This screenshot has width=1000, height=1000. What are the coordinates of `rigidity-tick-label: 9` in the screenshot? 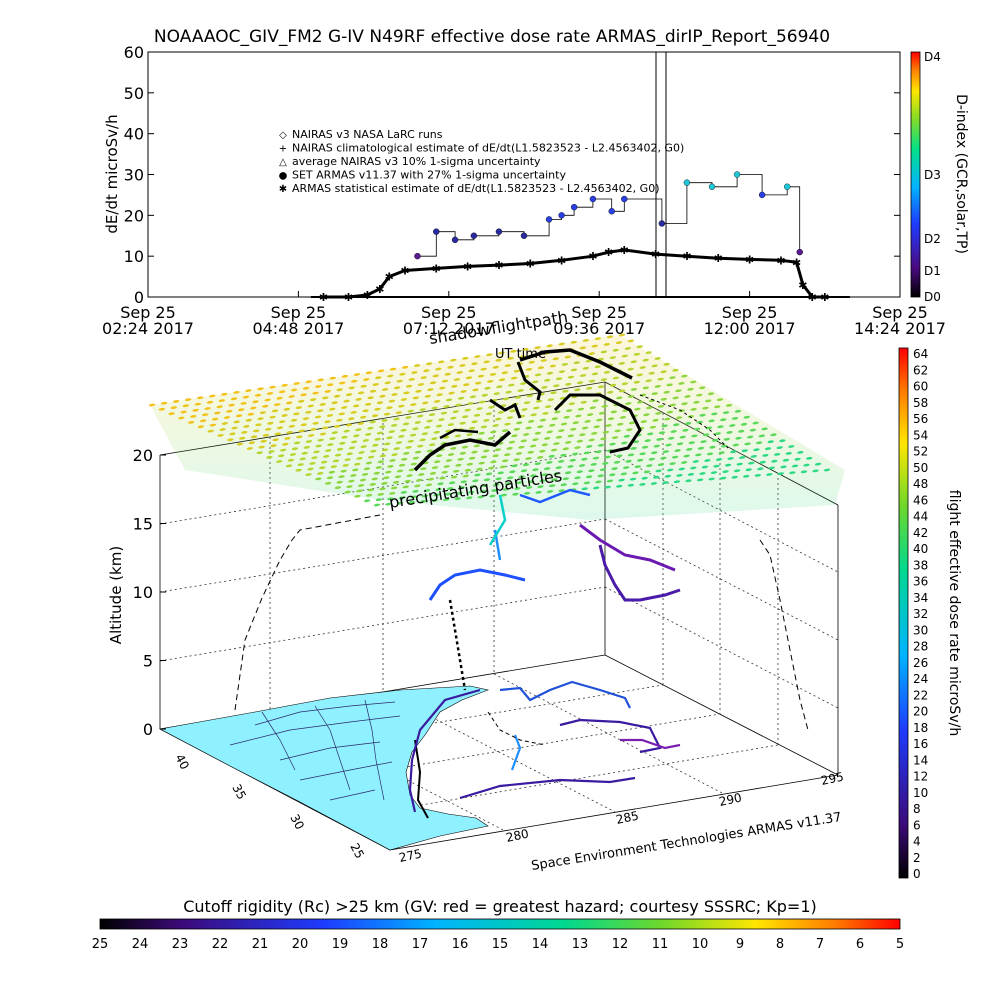 It's located at (740, 944).